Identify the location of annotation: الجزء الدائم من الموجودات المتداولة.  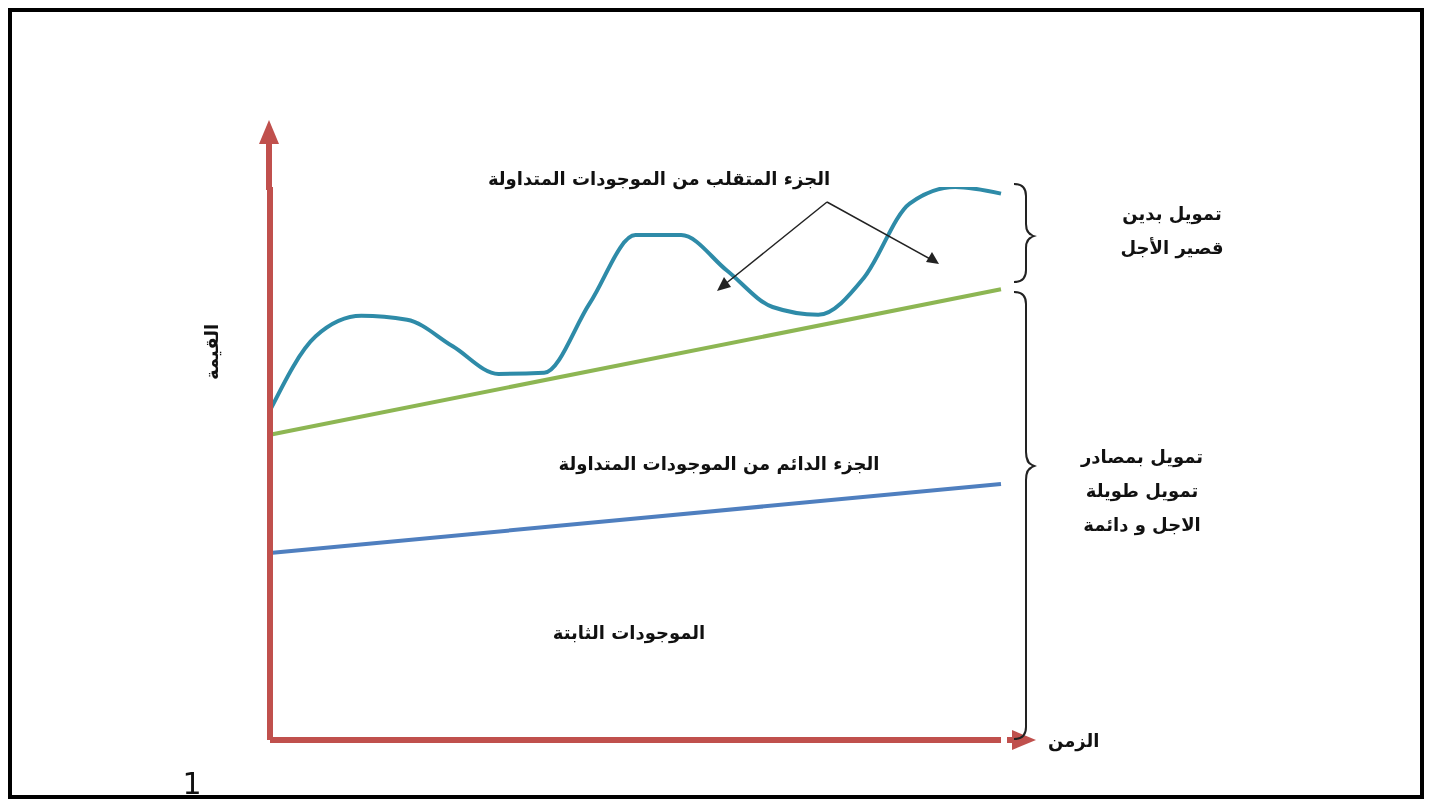
(719, 464).